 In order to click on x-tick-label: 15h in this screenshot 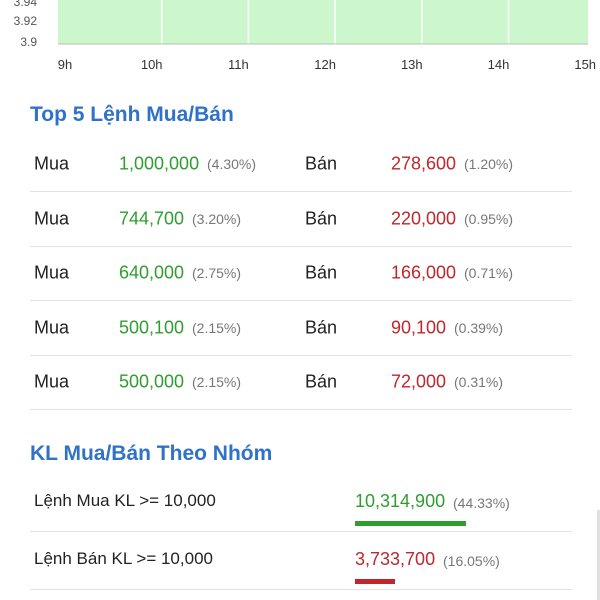, I will do `click(585, 64)`.